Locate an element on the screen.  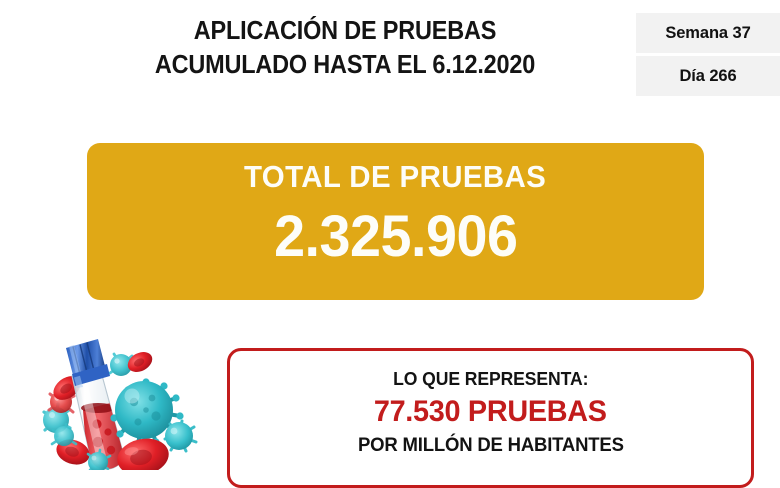
virus-particle-bottom-left is located at coordinates (99, 459).